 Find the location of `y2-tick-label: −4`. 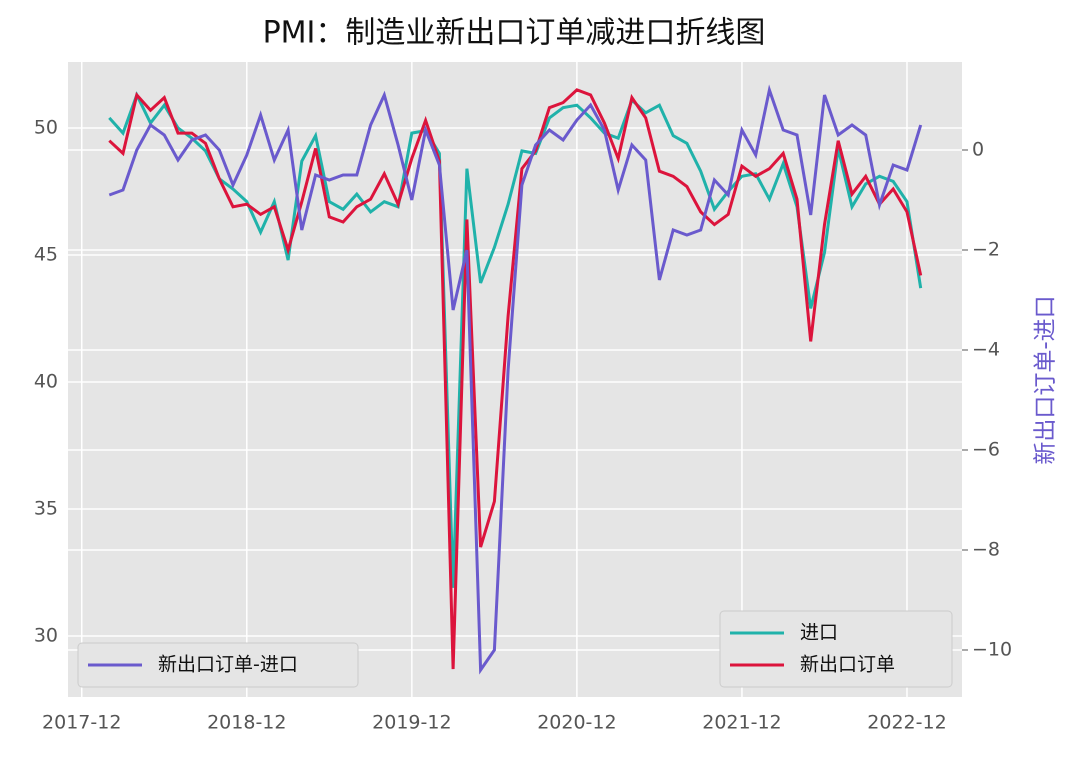

y2-tick-label: −4 is located at coordinates (986, 350).